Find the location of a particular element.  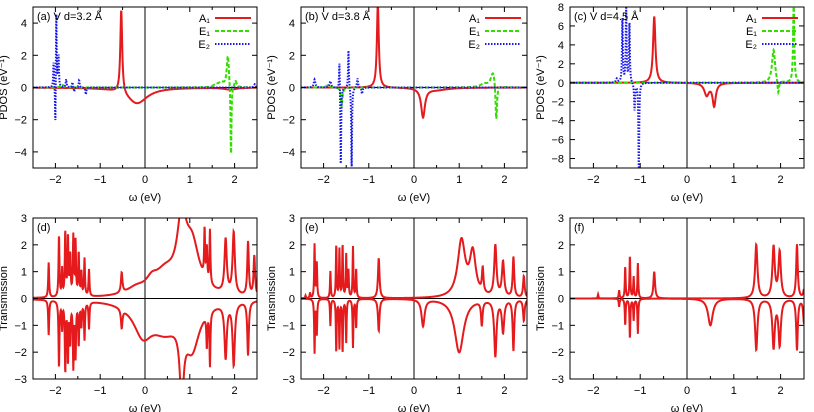

panel-label: (b) V d=3.8 Å is located at coordinates (338, 16).